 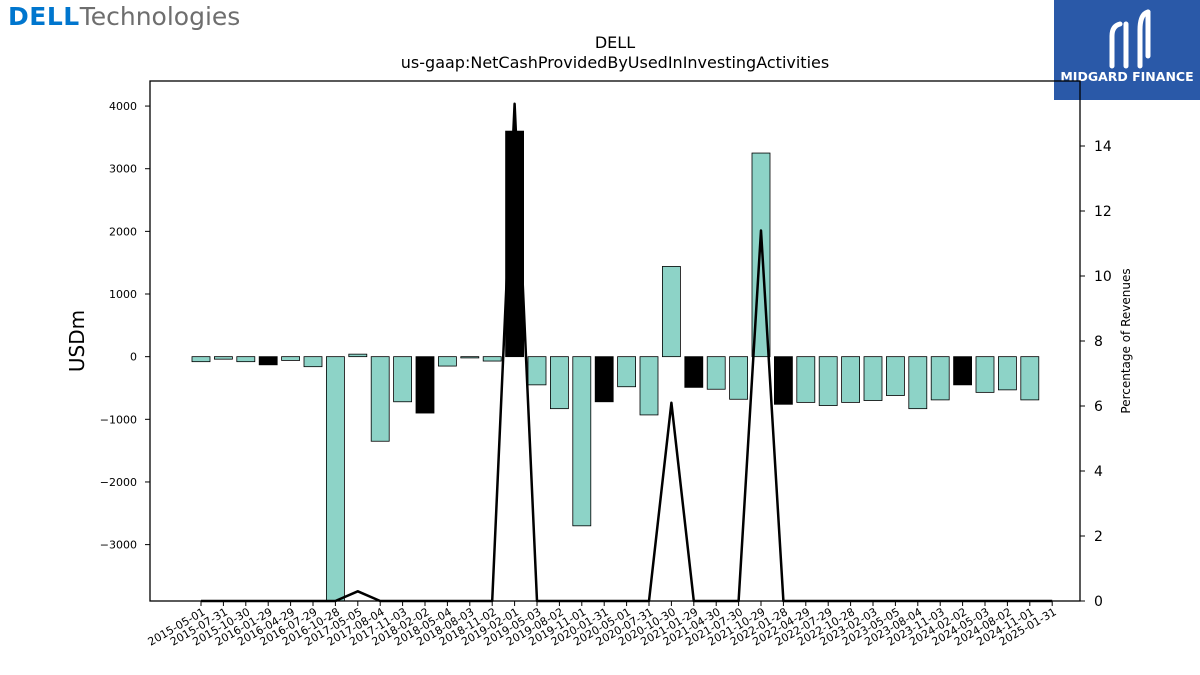 I want to click on y2-tick-label: 2, so click(x=1098, y=537).